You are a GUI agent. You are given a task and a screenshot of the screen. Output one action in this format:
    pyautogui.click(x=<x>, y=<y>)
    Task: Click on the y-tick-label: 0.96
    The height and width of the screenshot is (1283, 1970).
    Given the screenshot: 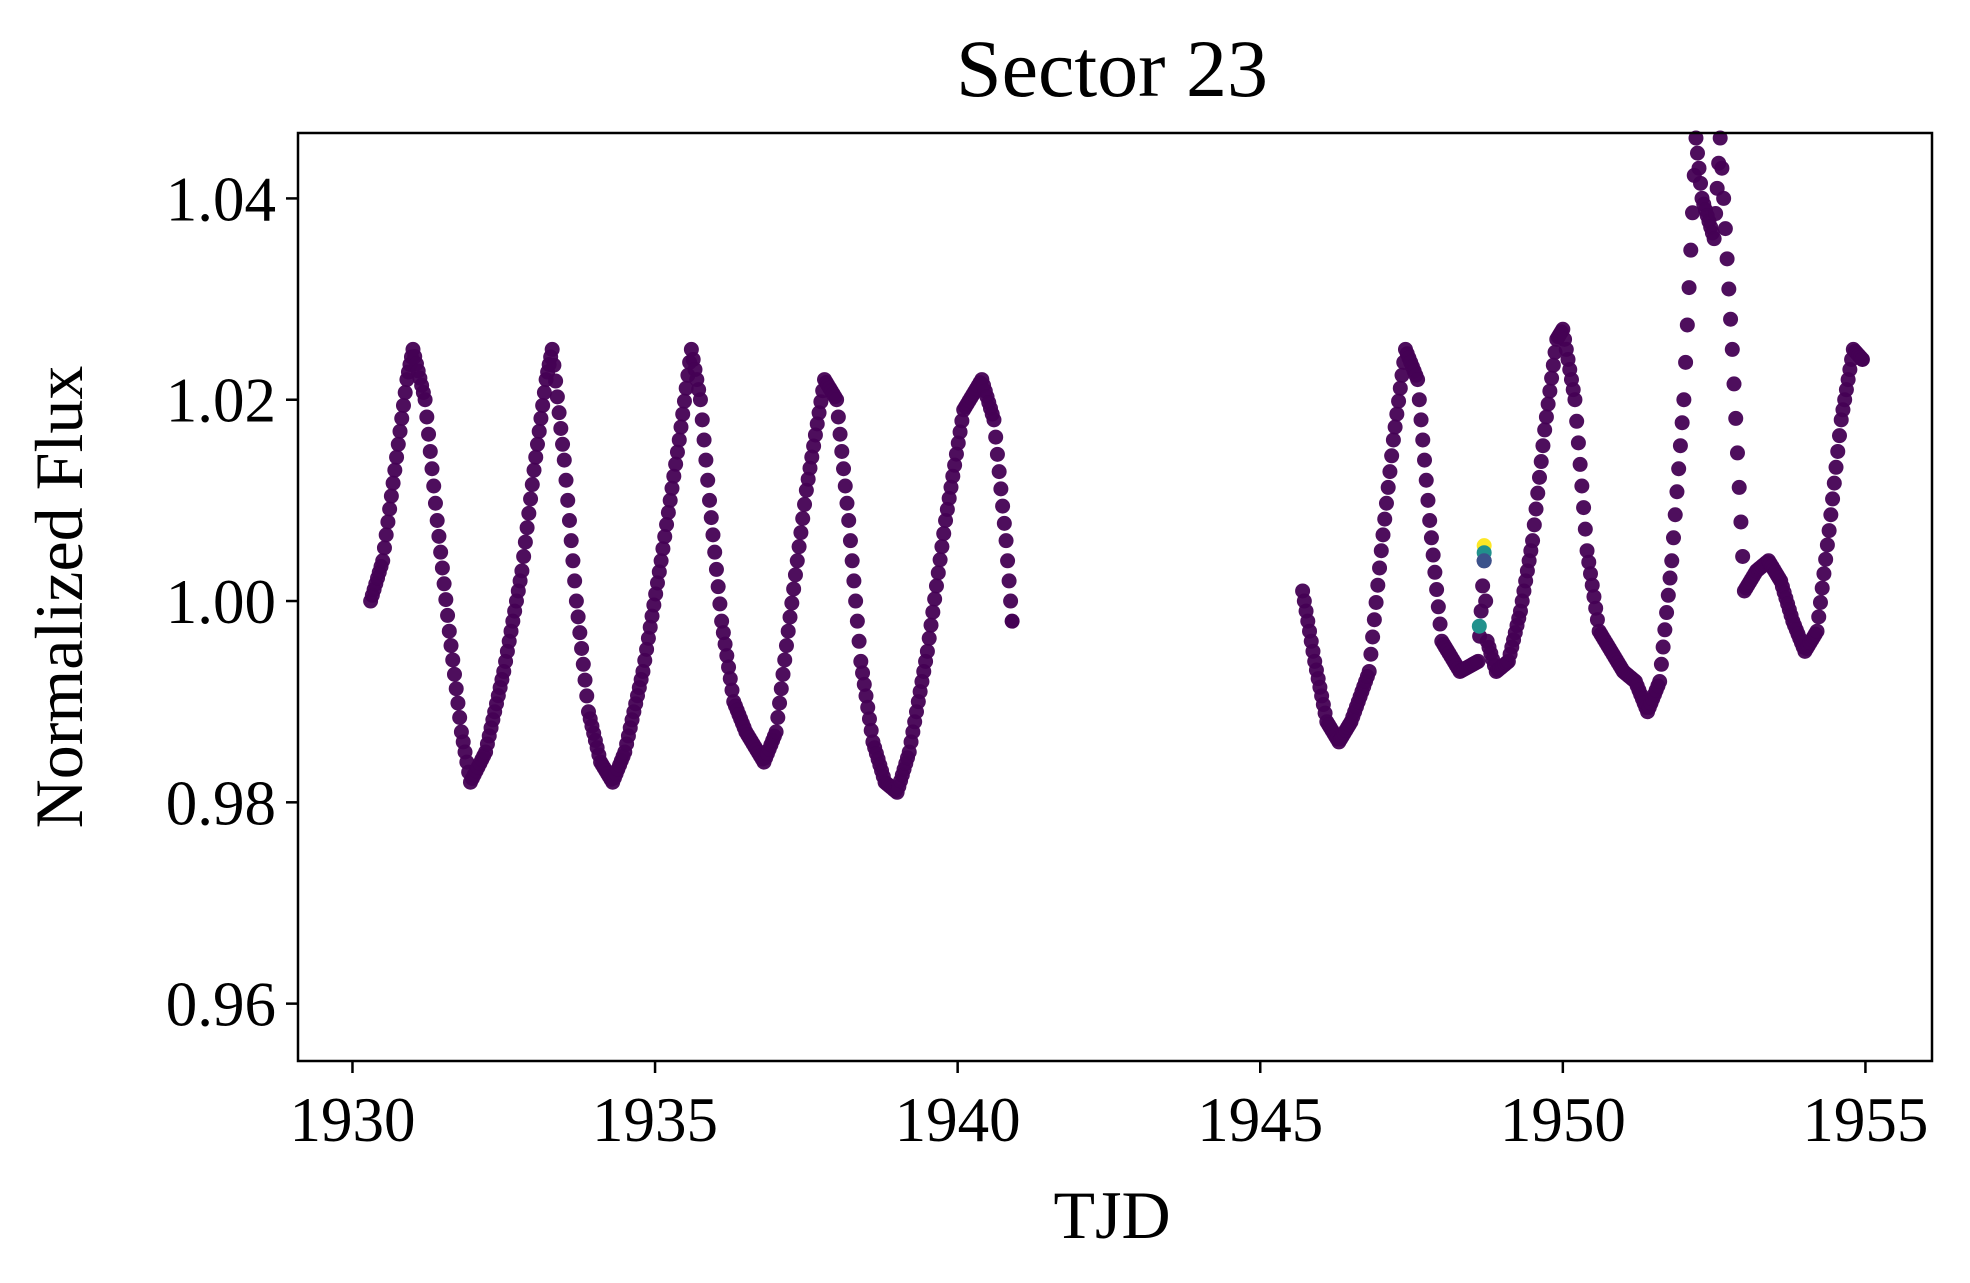 What is the action you would take?
    pyautogui.click(x=221, y=1005)
    